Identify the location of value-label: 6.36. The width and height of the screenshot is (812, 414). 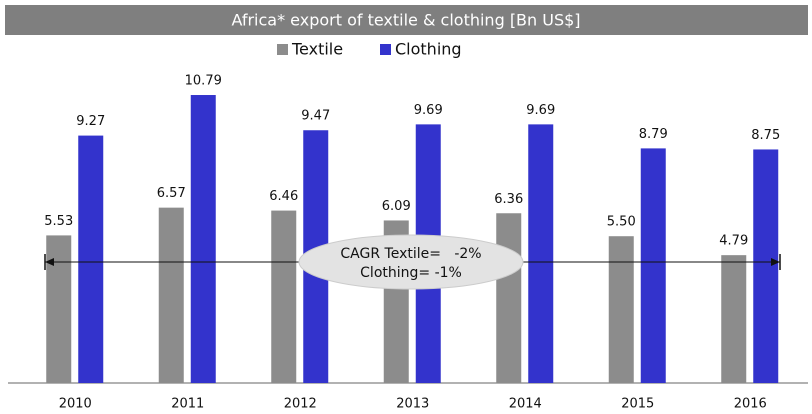
(508, 199).